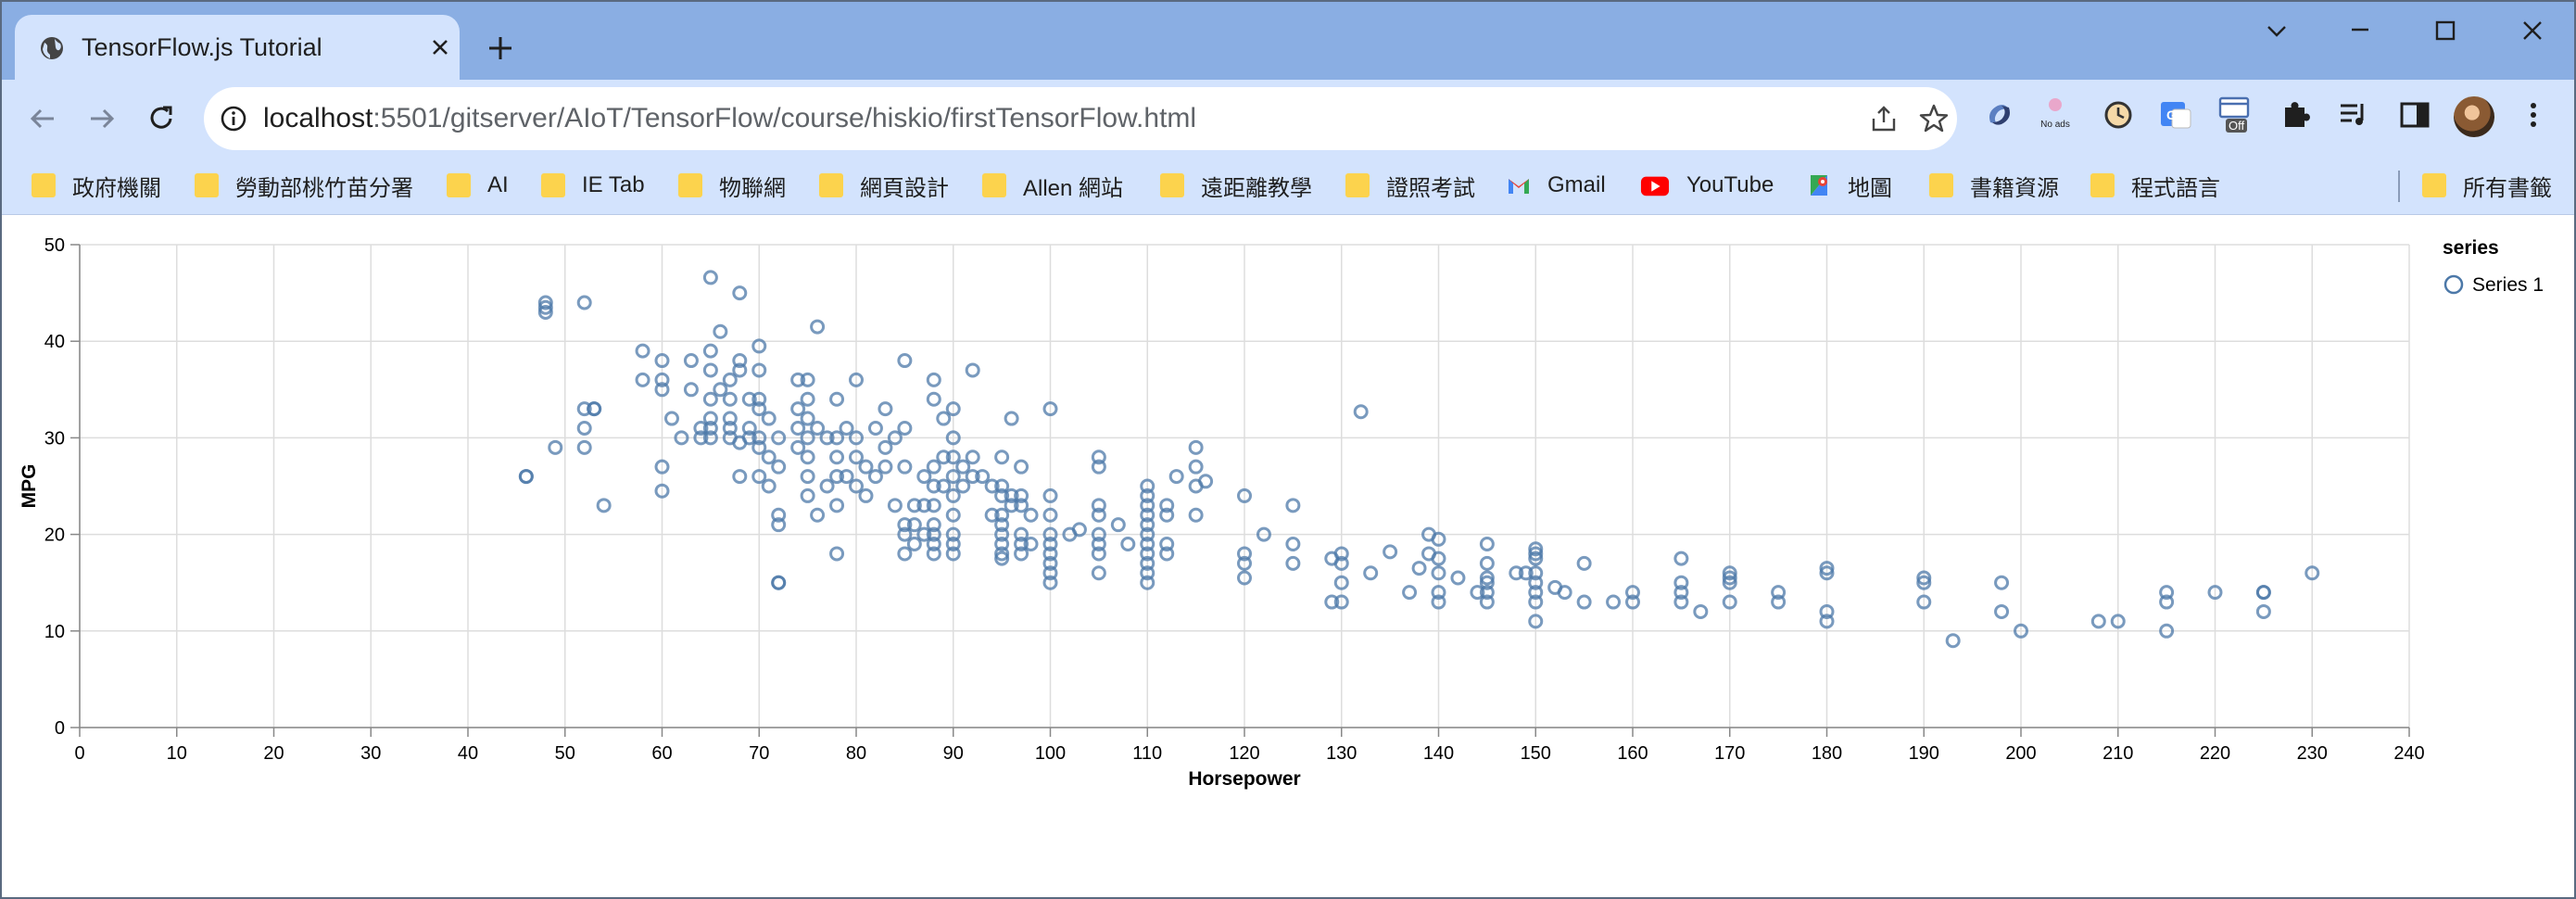 This screenshot has width=2576, height=899. What do you see at coordinates (2175, 115) in the screenshot?
I see `google-translate-icon: G` at bounding box center [2175, 115].